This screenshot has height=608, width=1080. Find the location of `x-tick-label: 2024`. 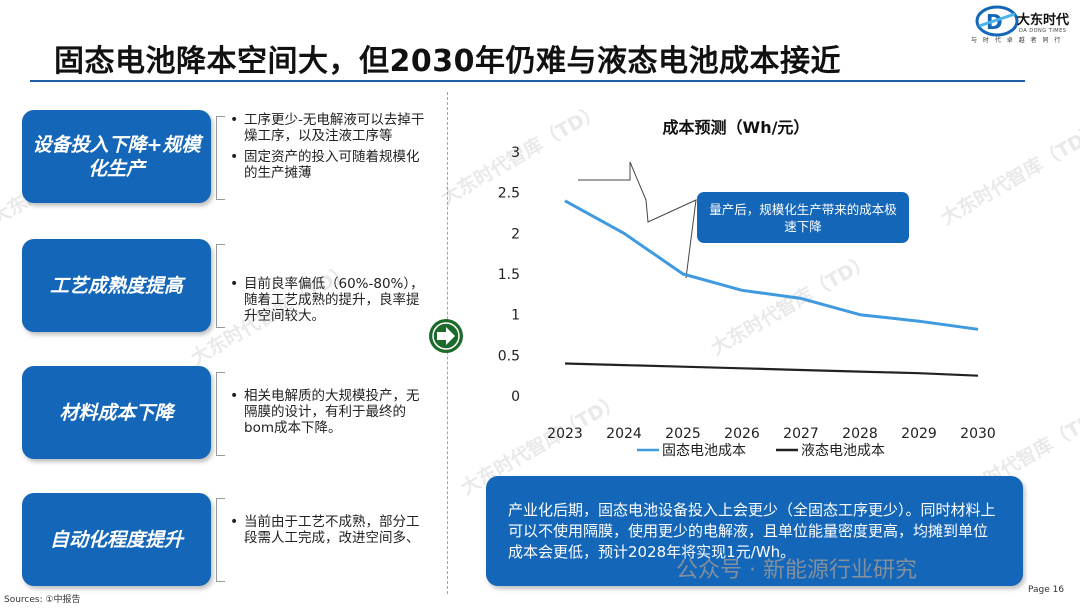

x-tick-label: 2024 is located at coordinates (624, 434).